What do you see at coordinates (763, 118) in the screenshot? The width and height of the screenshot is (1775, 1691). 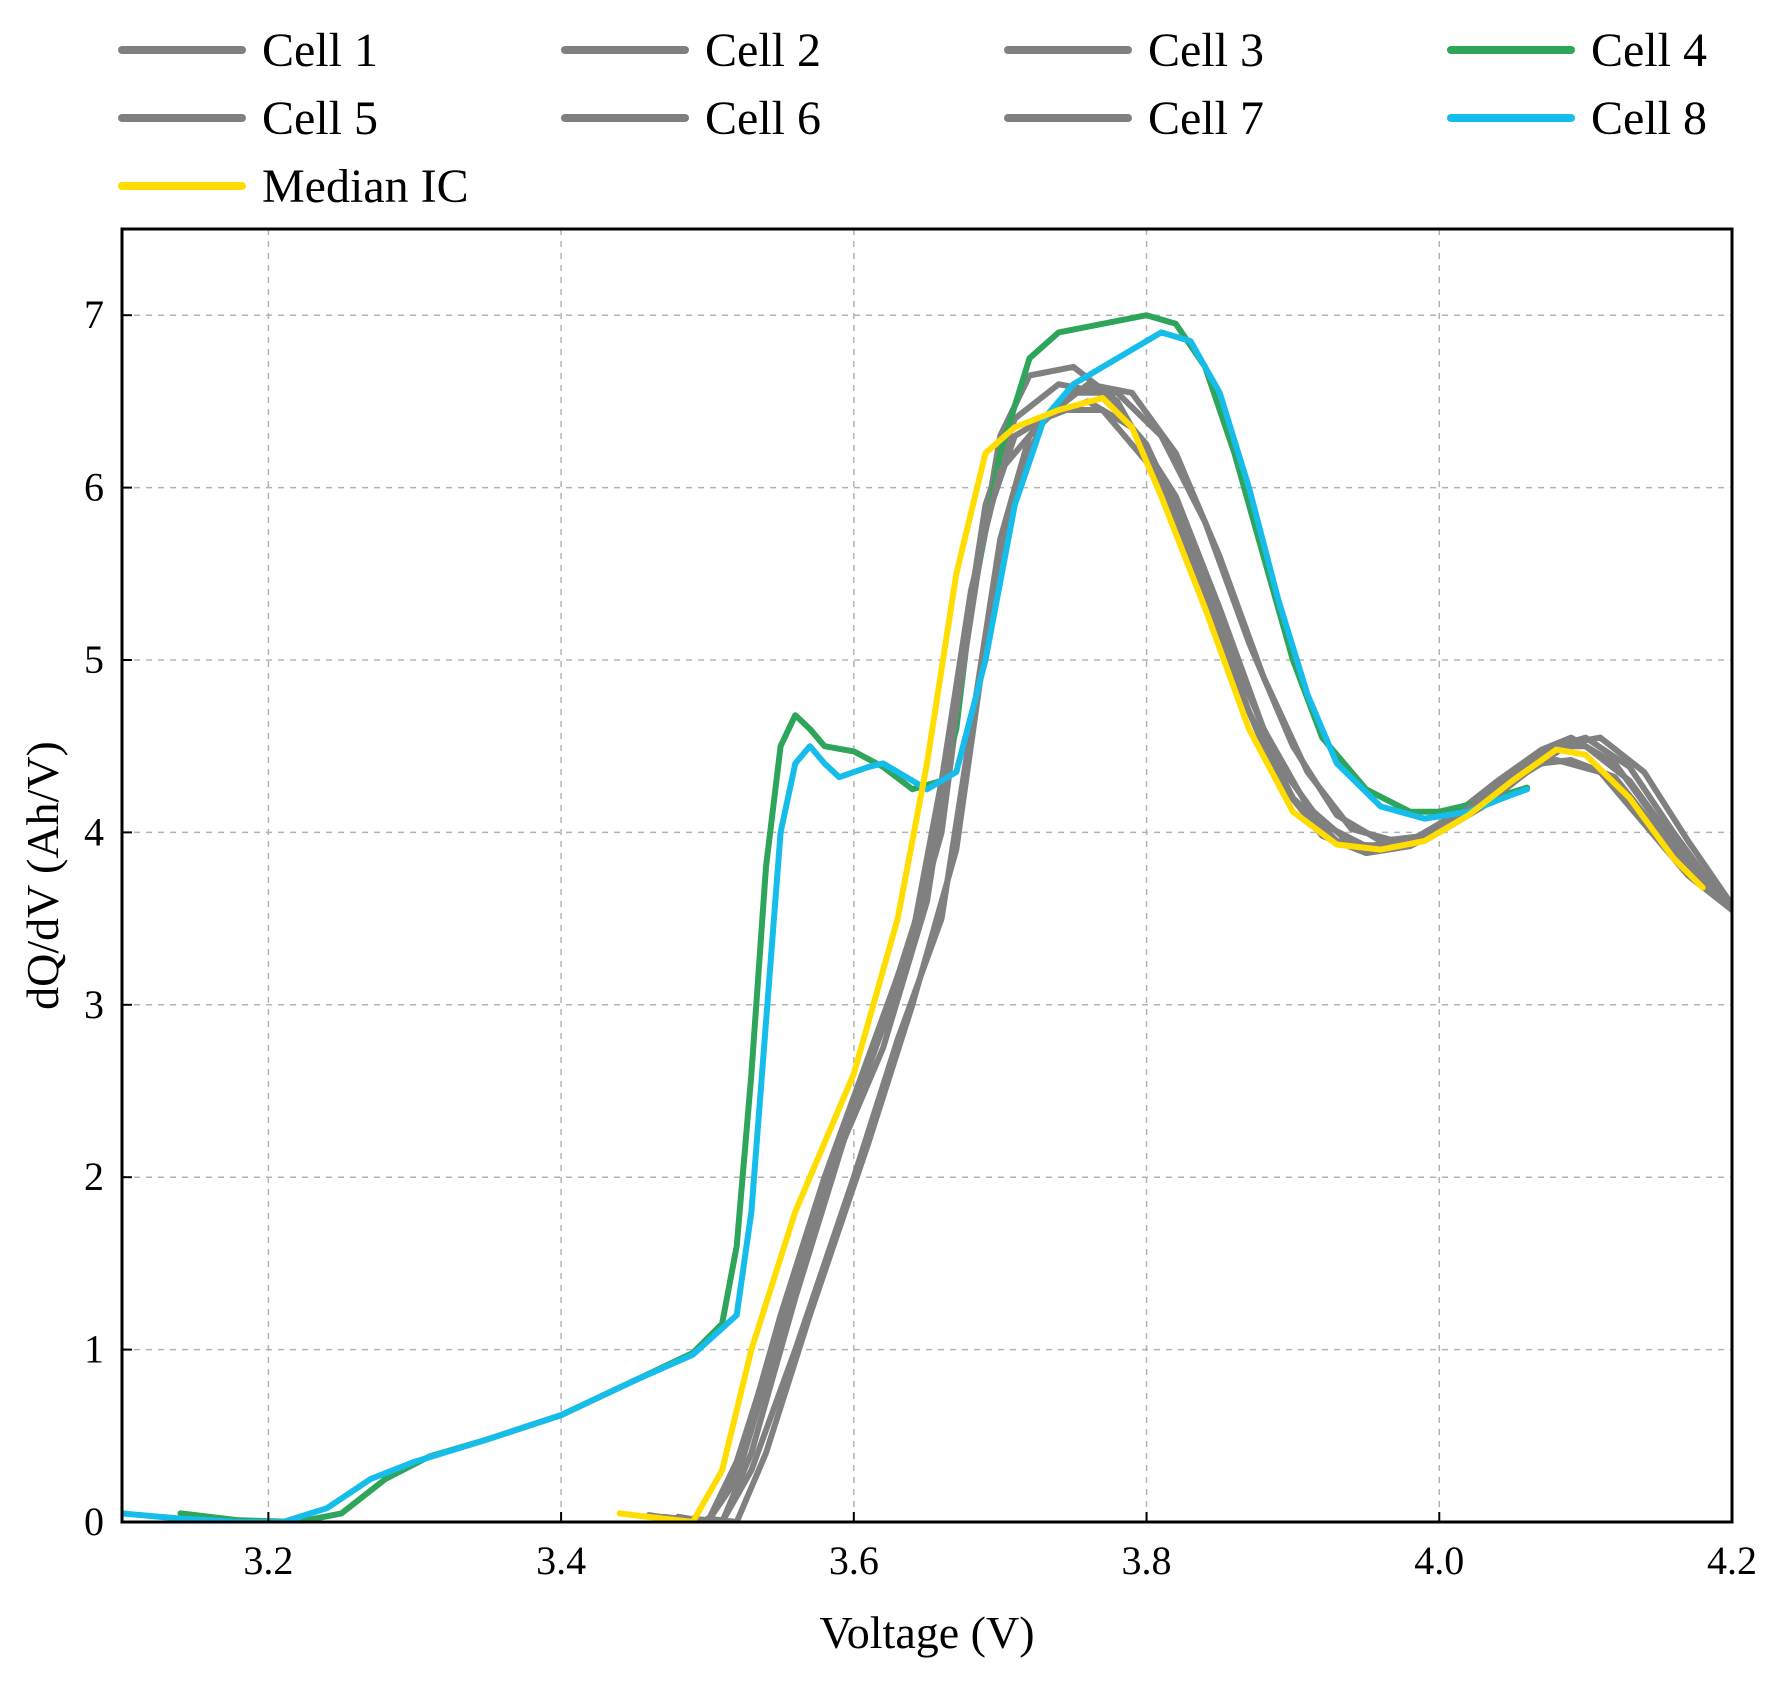 I see `legend-label: Cell 6` at bounding box center [763, 118].